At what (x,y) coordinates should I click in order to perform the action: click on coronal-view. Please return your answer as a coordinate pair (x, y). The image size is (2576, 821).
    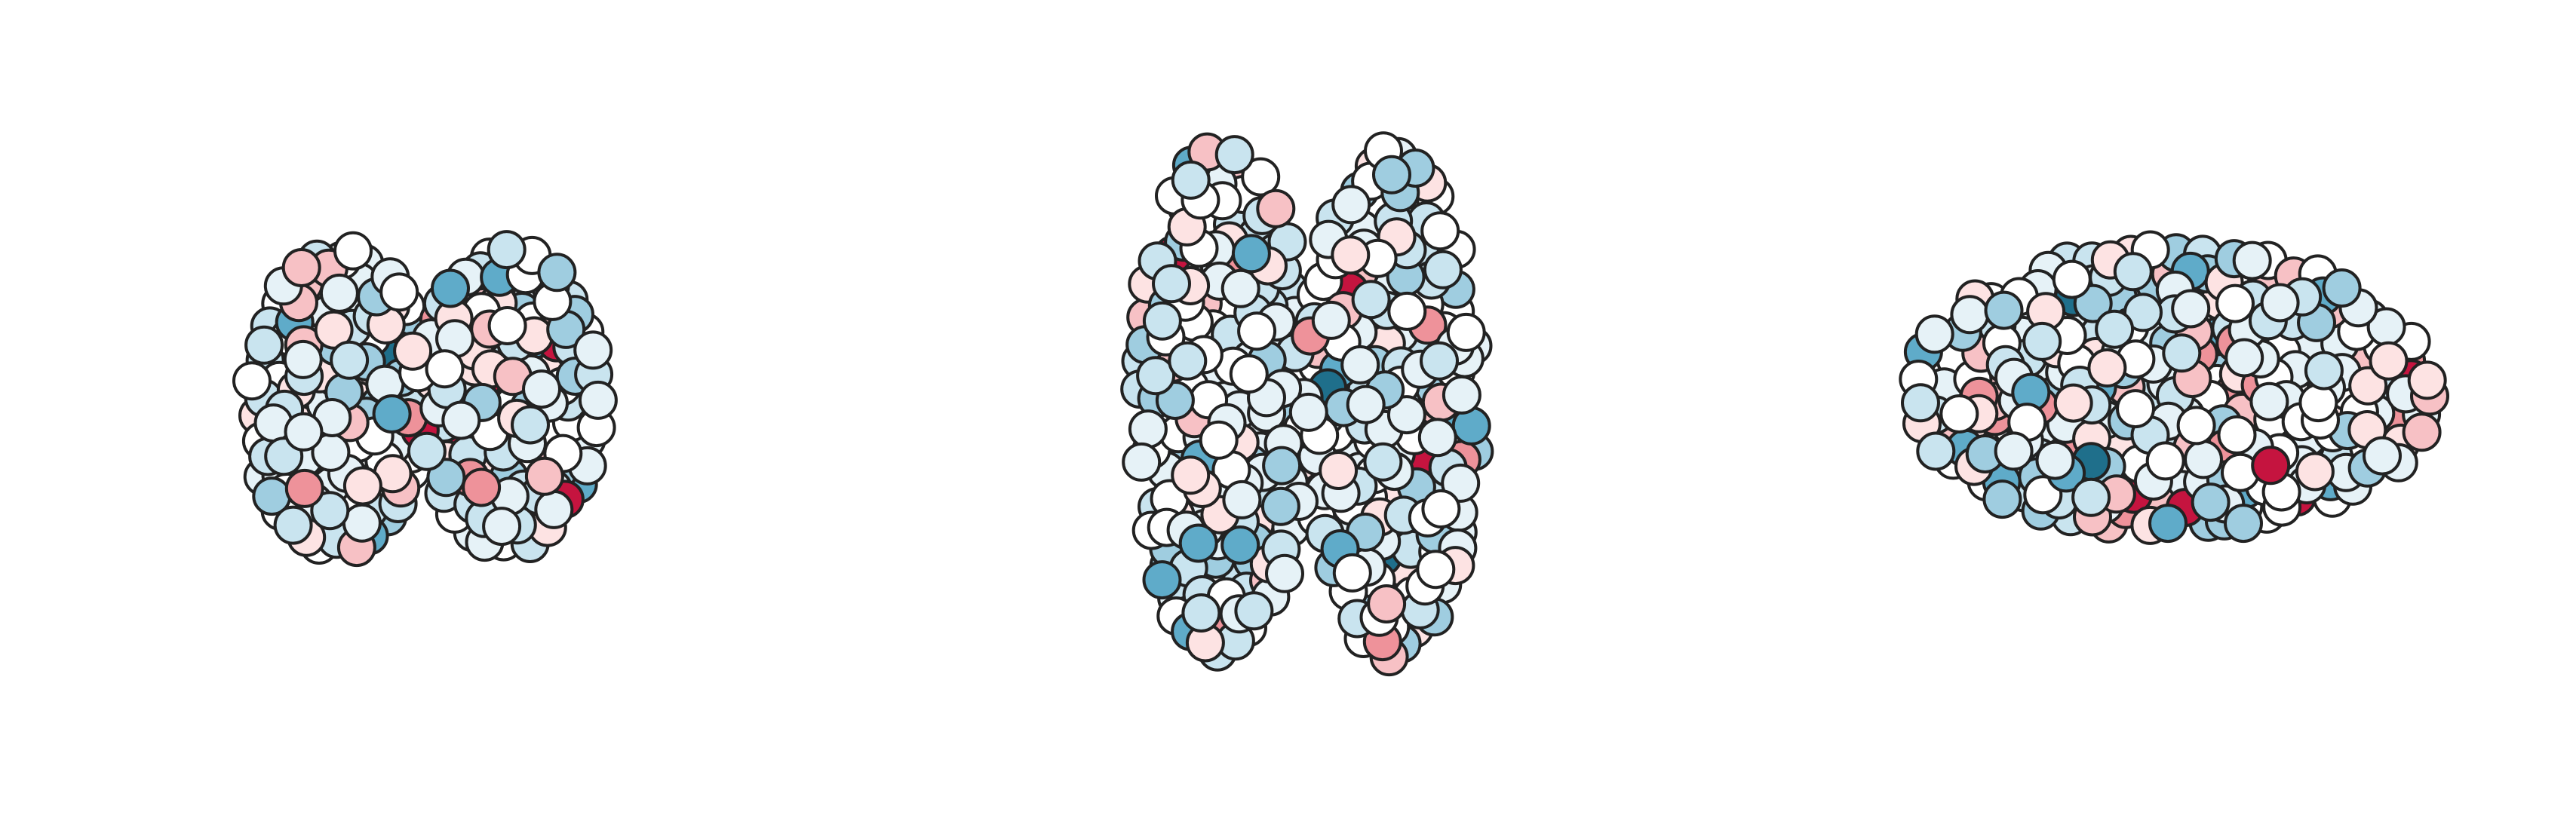
    Looking at the image, I should click on (425, 399).